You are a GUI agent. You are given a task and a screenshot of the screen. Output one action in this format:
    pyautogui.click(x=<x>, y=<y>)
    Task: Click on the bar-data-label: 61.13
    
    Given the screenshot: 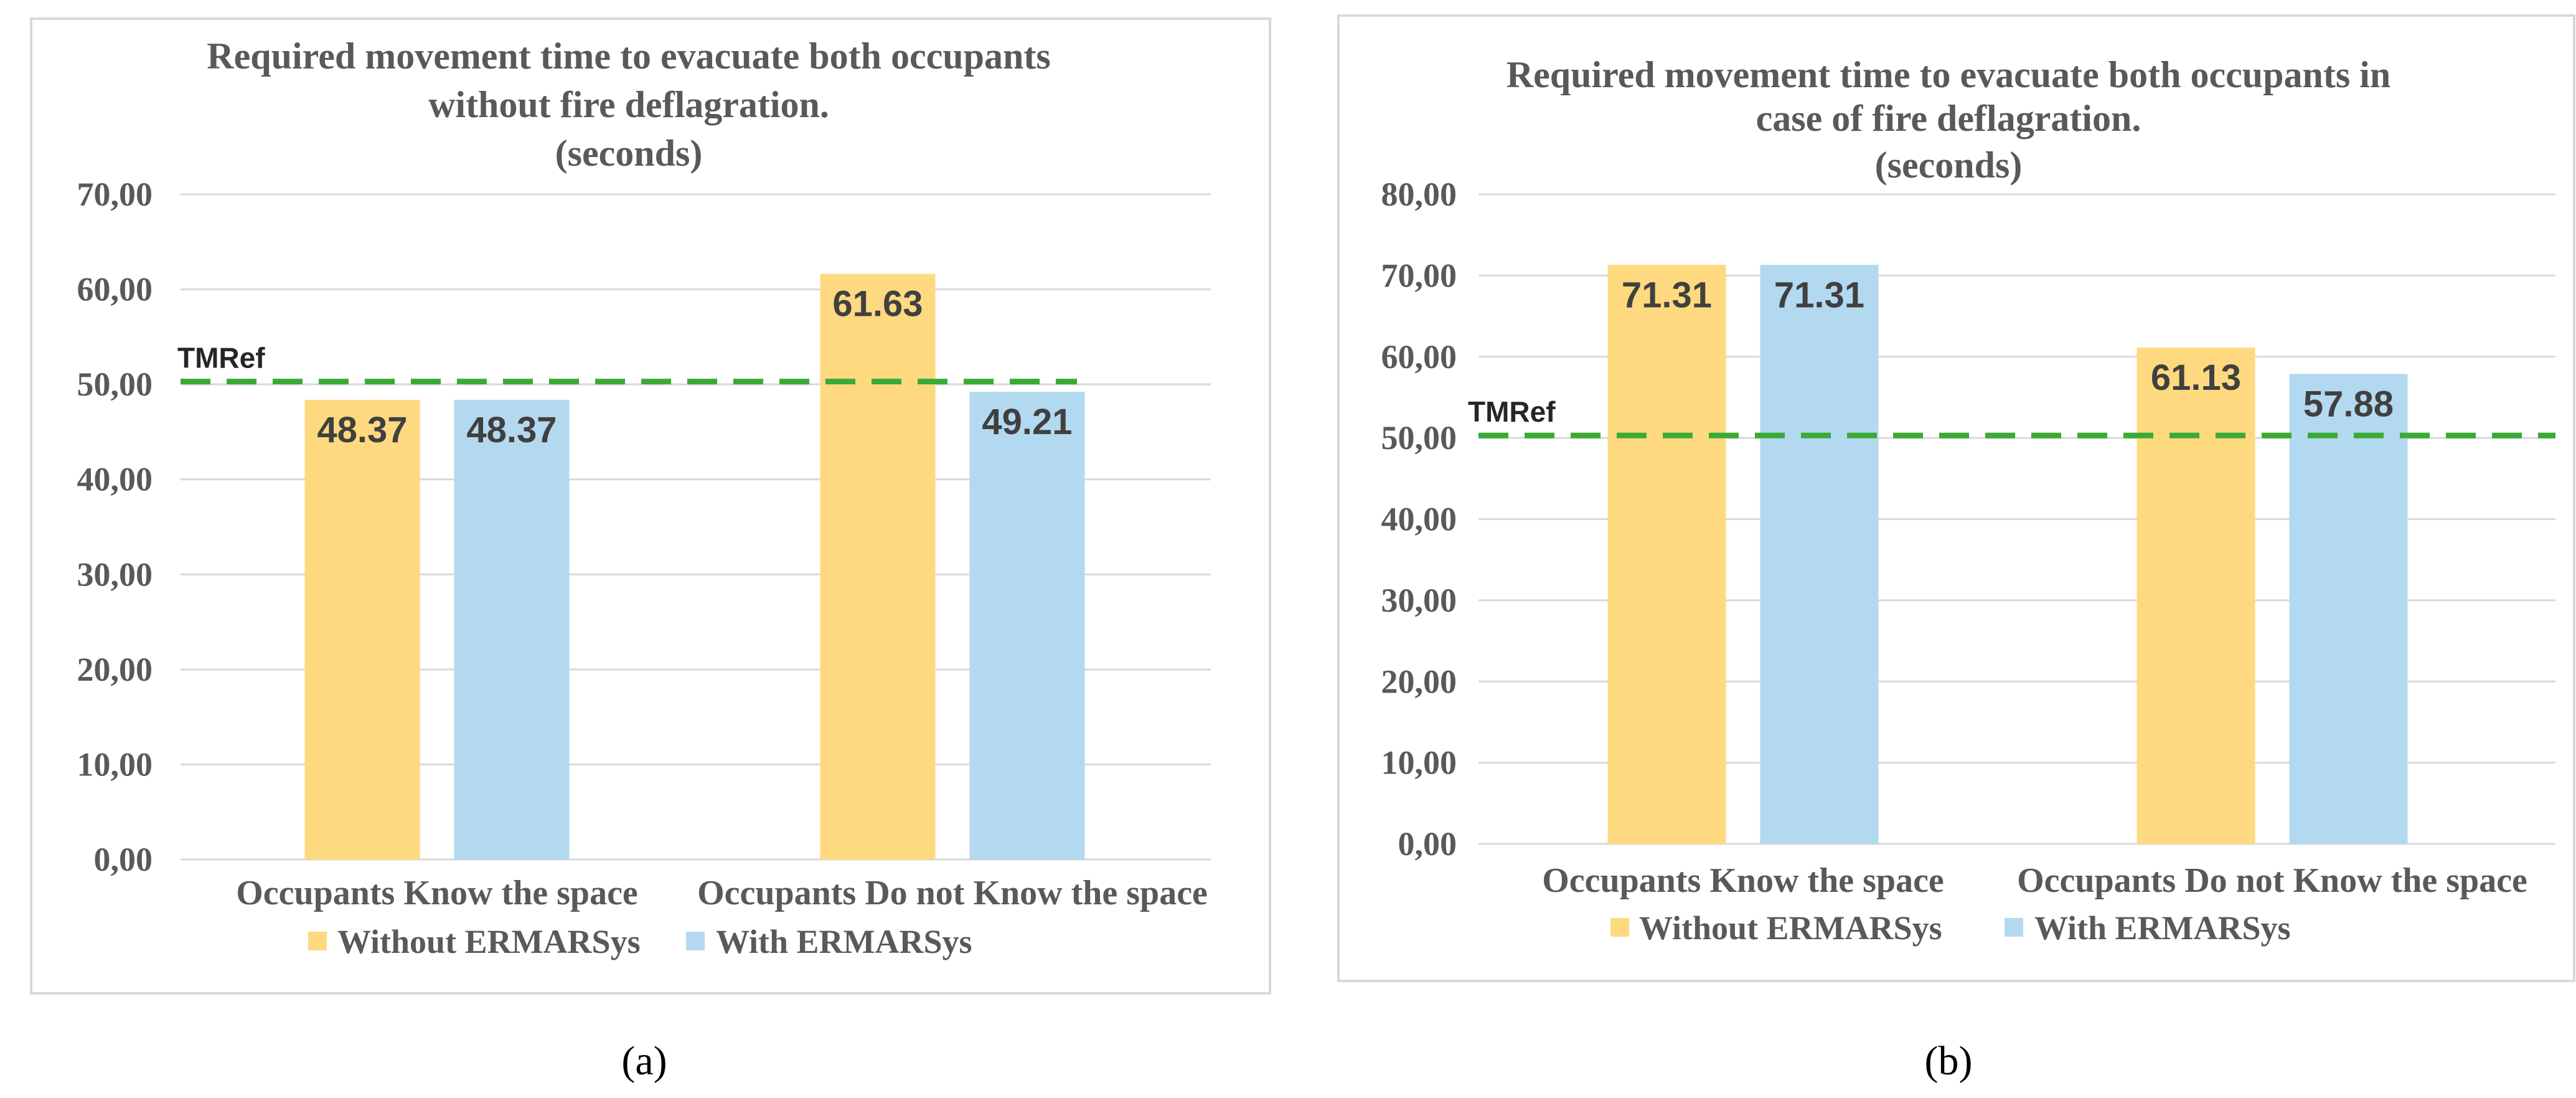 What is the action you would take?
    pyautogui.click(x=2196, y=377)
    